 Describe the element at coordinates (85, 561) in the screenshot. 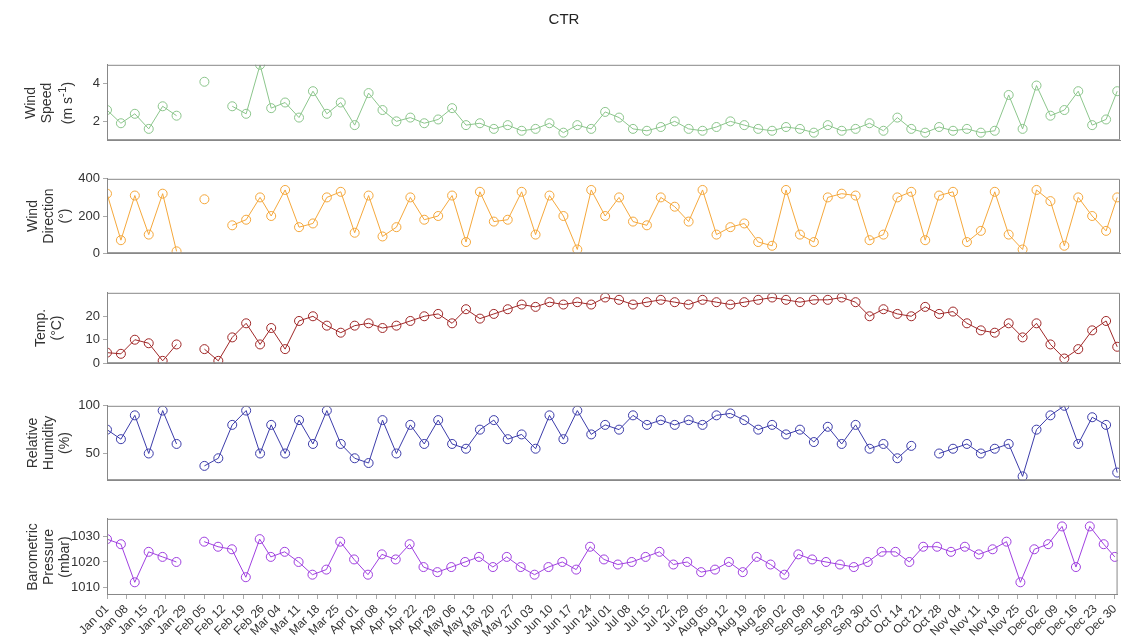

I see `y-tick-label: 1020` at that location.